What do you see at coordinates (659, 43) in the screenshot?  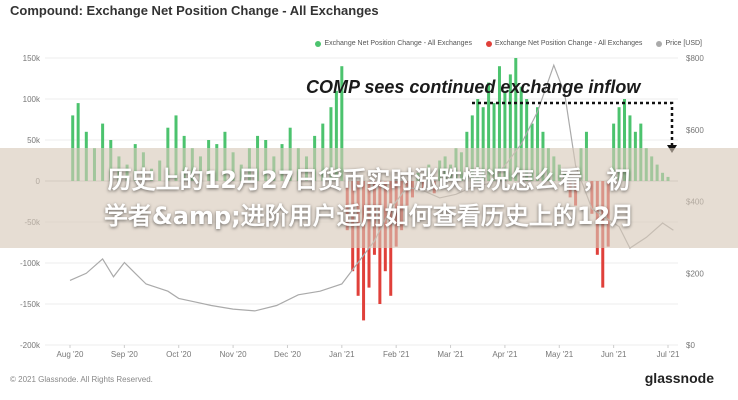 I see `legend-swatch-price` at bounding box center [659, 43].